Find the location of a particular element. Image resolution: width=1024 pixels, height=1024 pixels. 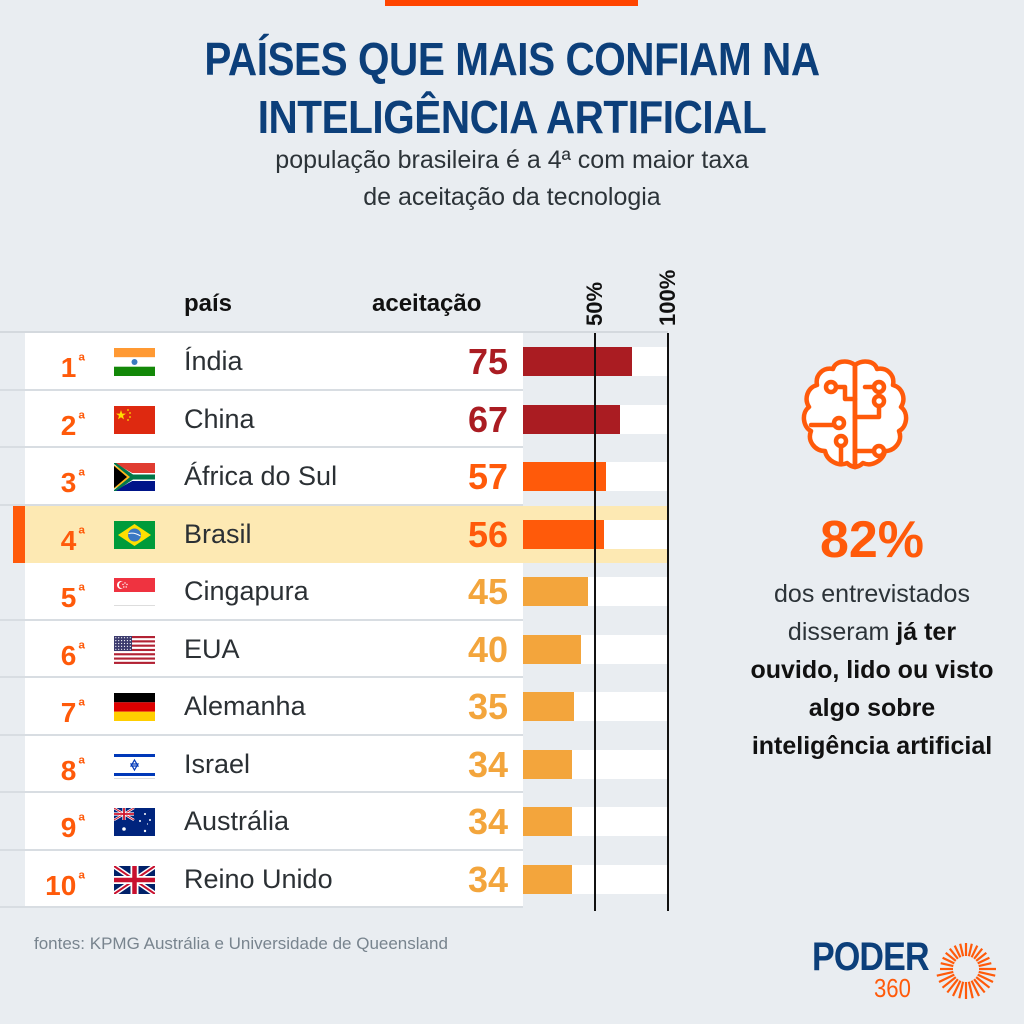

title-line-2: INTELIGÊNCIA ARTIFICIAL is located at coordinates (512, 117).